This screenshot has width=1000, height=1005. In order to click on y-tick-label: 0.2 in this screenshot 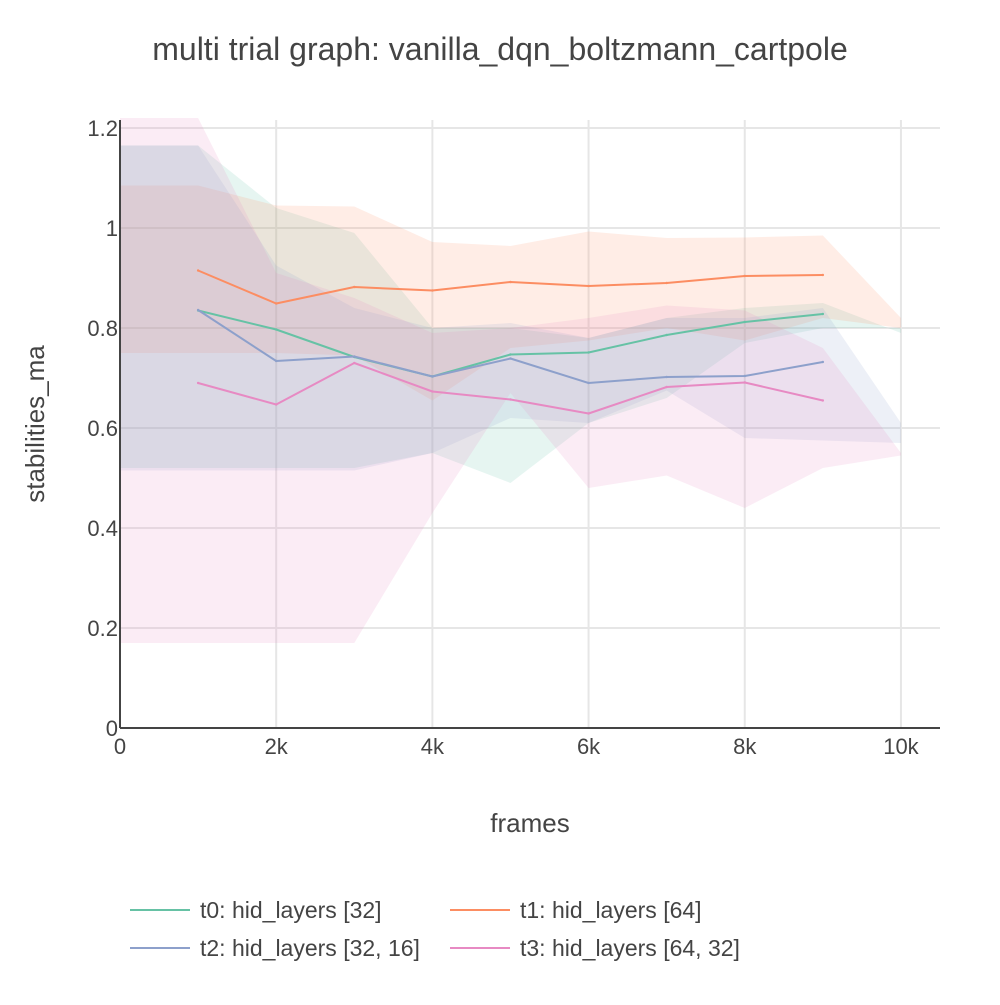, I will do `click(102, 628)`.